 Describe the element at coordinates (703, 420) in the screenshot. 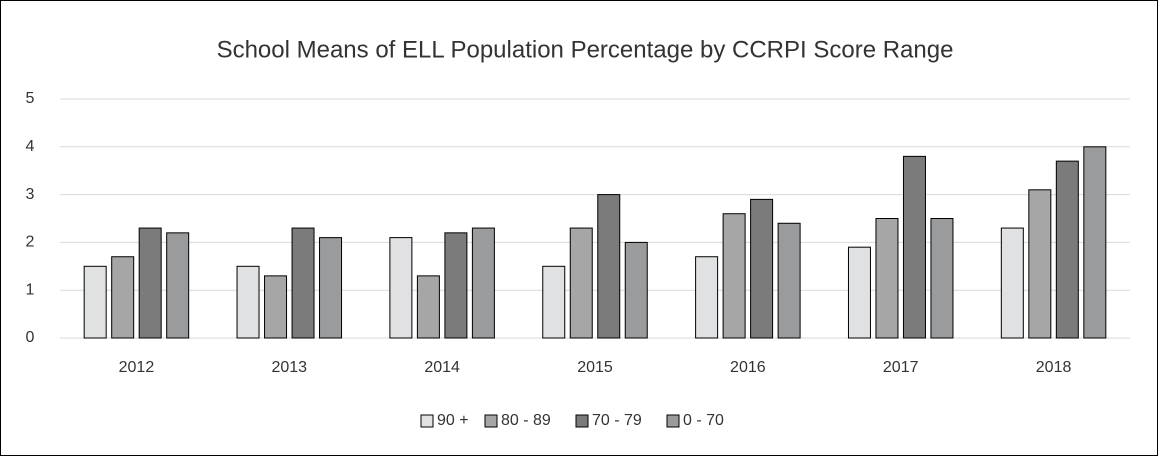

I see `legend-label: 0 - 70` at that location.